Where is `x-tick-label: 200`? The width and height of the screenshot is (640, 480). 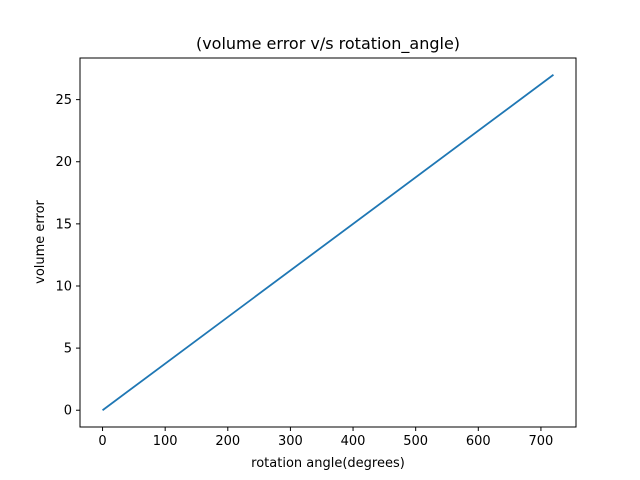
x-tick-label: 200 is located at coordinates (227, 441).